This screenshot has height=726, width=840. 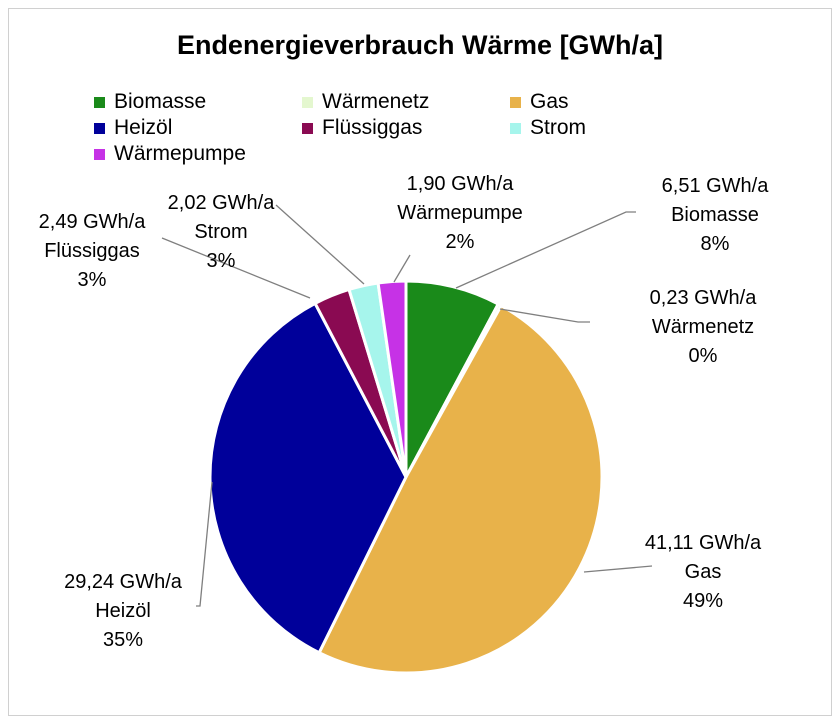 What do you see at coordinates (452, 378) in the screenshot?
I see `pie-slice-biomasse` at bounding box center [452, 378].